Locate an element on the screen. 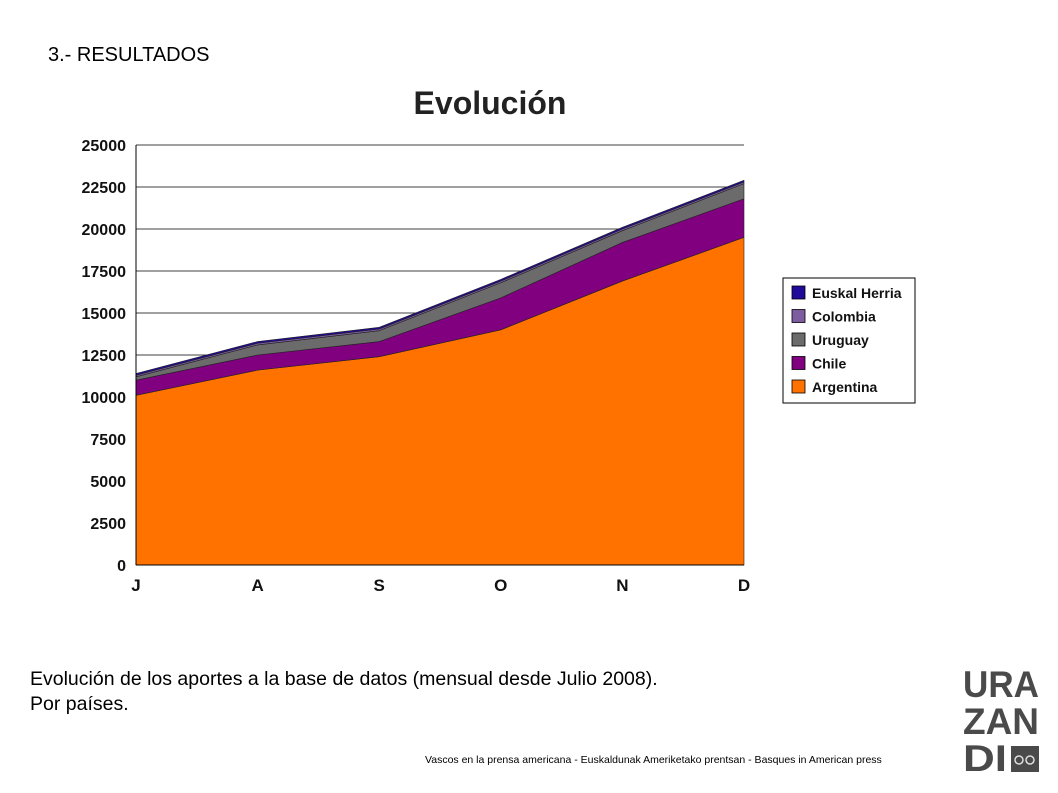 The image size is (1058, 793). y-tick-label: 12500 is located at coordinates (104, 356).